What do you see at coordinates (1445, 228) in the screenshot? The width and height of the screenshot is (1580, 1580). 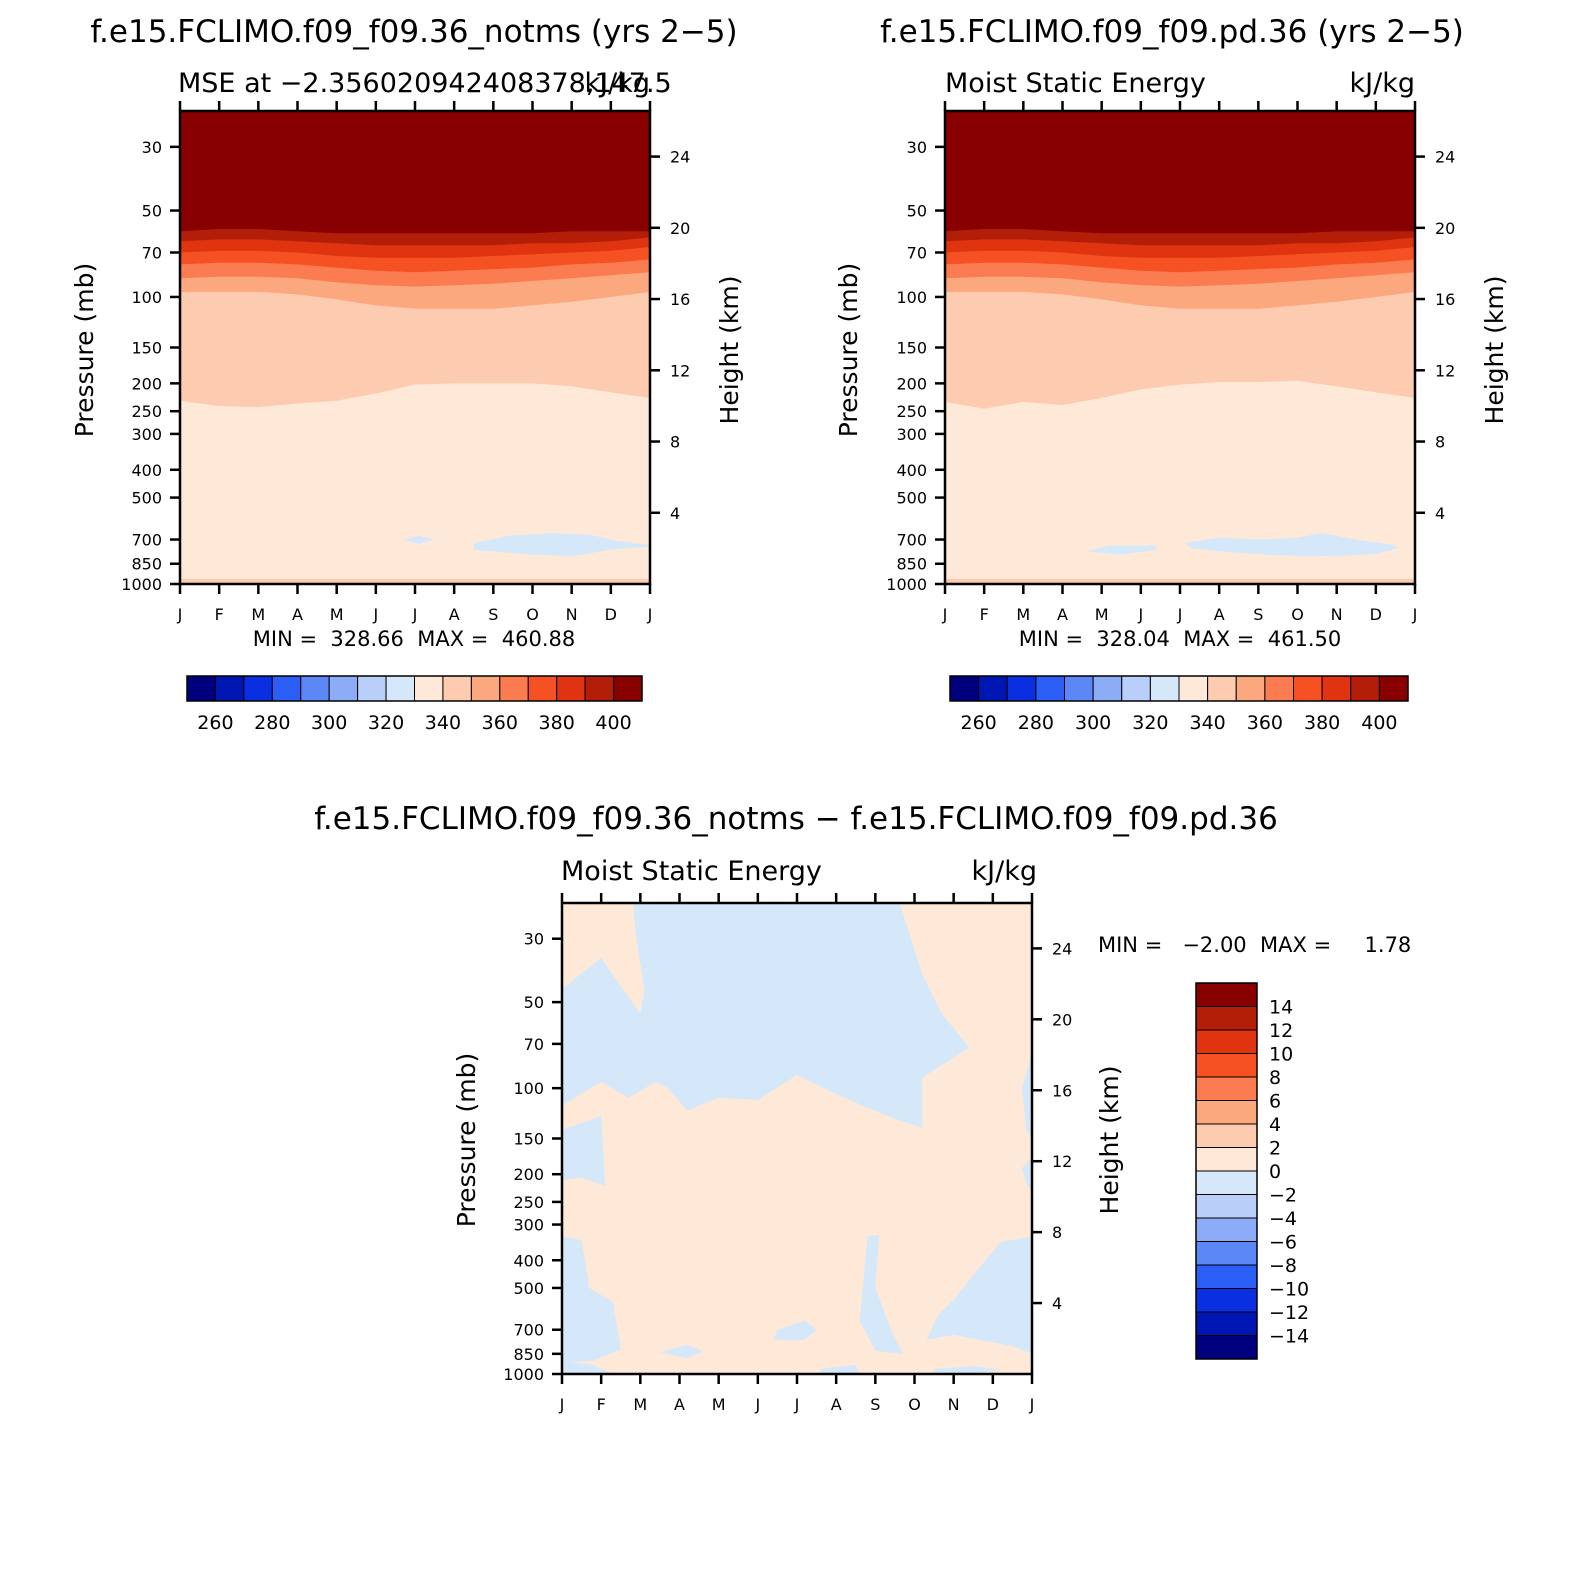 I see `y2-tick-label: 20` at bounding box center [1445, 228].